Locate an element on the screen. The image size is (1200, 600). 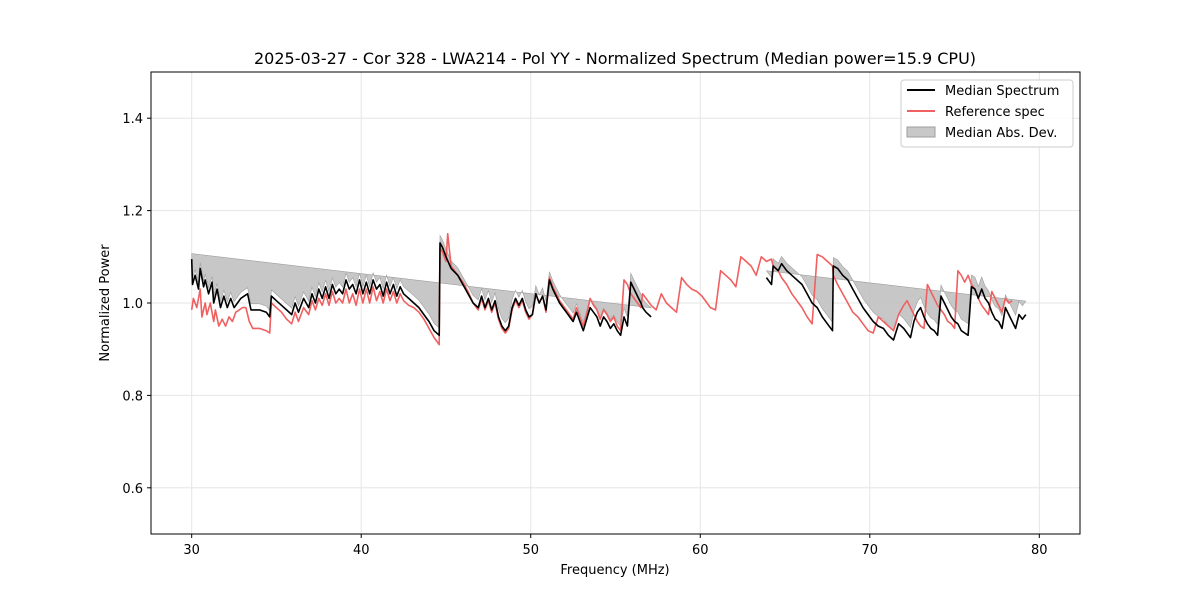
y-tick-label: 1.0 is located at coordinates (132, 304).